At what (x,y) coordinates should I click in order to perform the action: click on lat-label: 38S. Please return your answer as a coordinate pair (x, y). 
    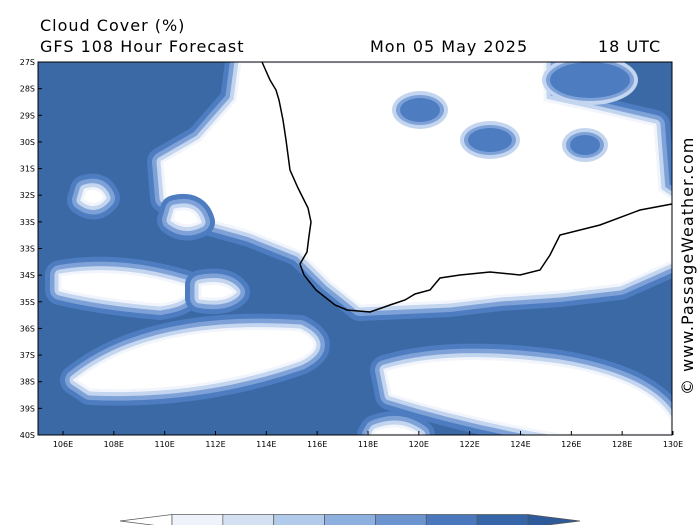
    Looking at the image, I should click on (27, 382).